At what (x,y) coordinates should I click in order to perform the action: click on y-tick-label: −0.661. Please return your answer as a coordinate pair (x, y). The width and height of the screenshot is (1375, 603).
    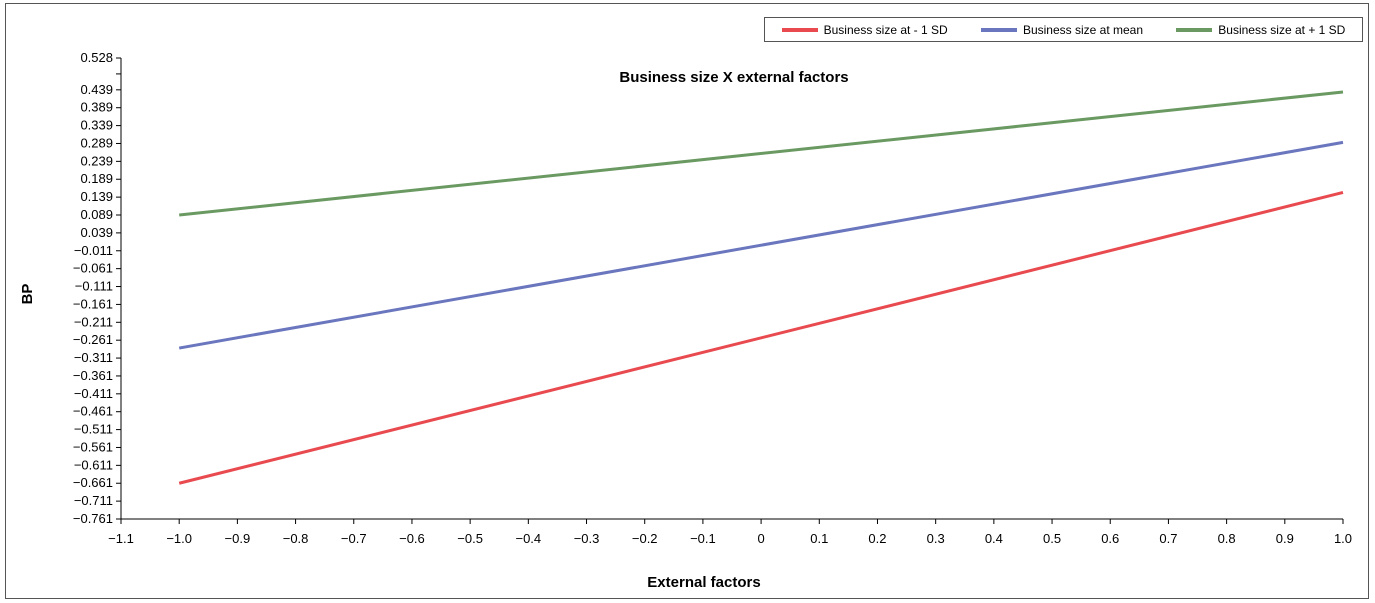
    Looking at the image, I should click on (93, 482).